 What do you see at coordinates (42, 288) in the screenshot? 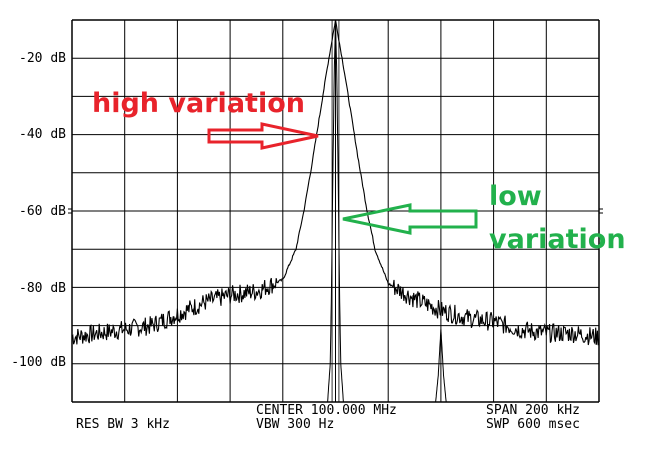
I see `y-tick-label: -80 dB` at bounding box center [42, 288].